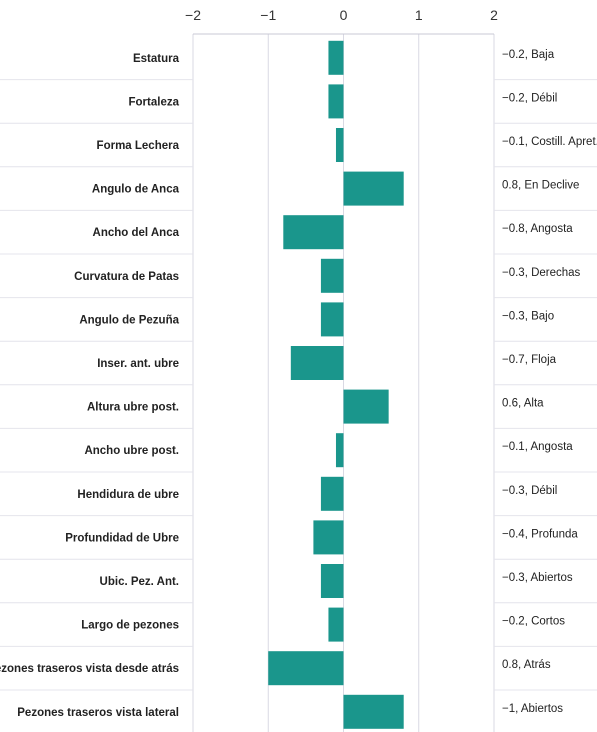  Describe the element at coordinates (154, 102) in the screenshot. I see `category-label: Fortaleza` at that location.